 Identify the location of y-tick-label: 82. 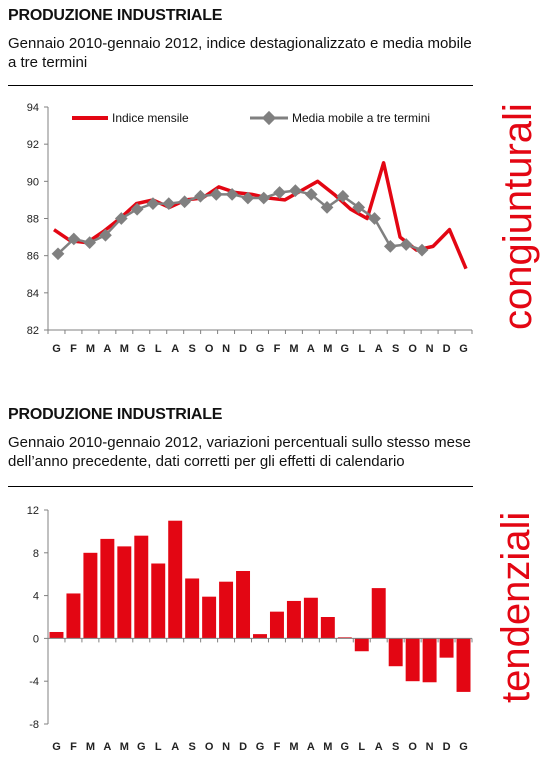
(33, 331).